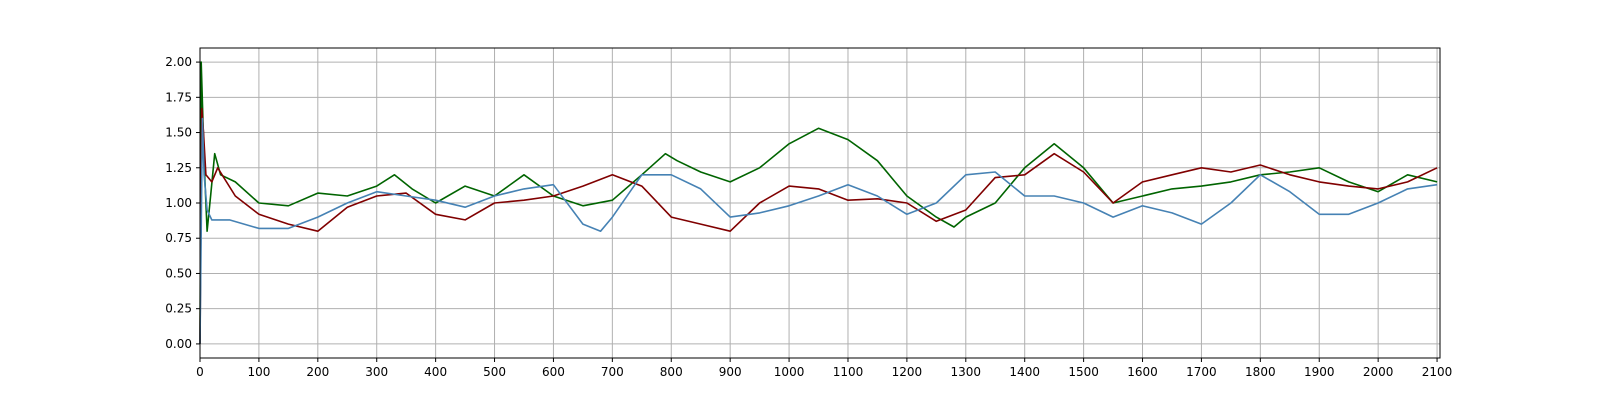  What do you see at coordinates (1437, 372) in the screenshot?
I see `x-tick-label: 2100` at bounding box center [1437, 372].